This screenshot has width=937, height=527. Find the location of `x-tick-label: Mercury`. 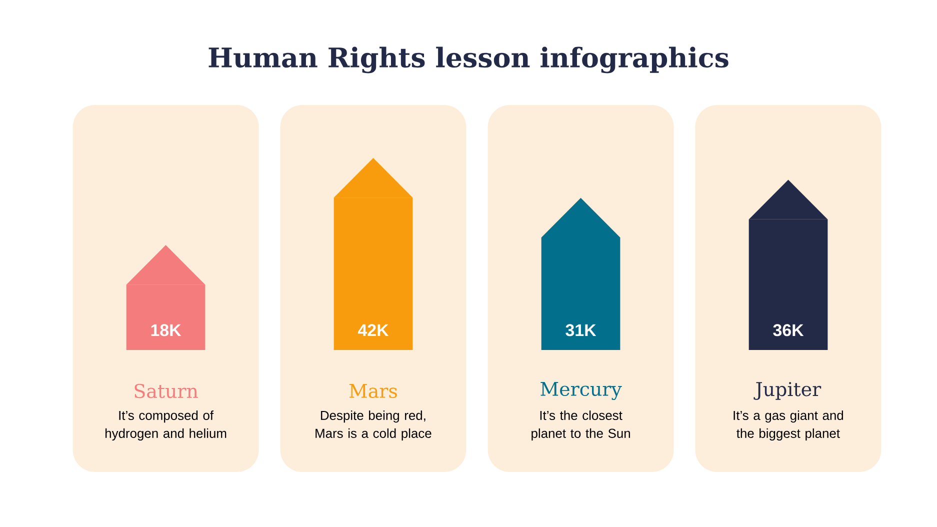

x-tick-label: Mercury is located at coordinates (581, 391).